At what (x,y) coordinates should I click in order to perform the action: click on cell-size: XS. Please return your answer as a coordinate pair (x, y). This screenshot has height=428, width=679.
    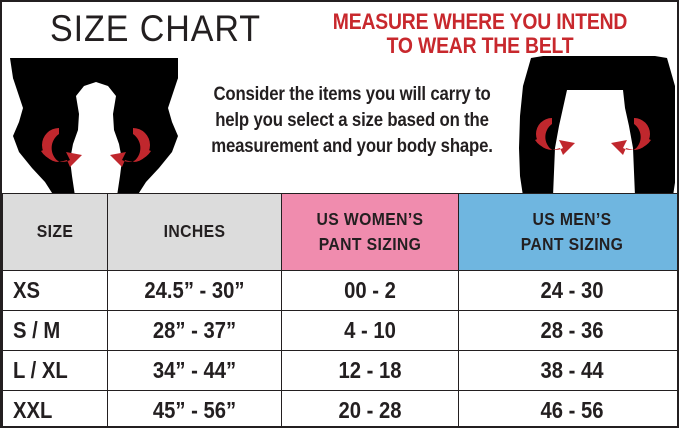
    Looking at the image, I should click on (55, 290).